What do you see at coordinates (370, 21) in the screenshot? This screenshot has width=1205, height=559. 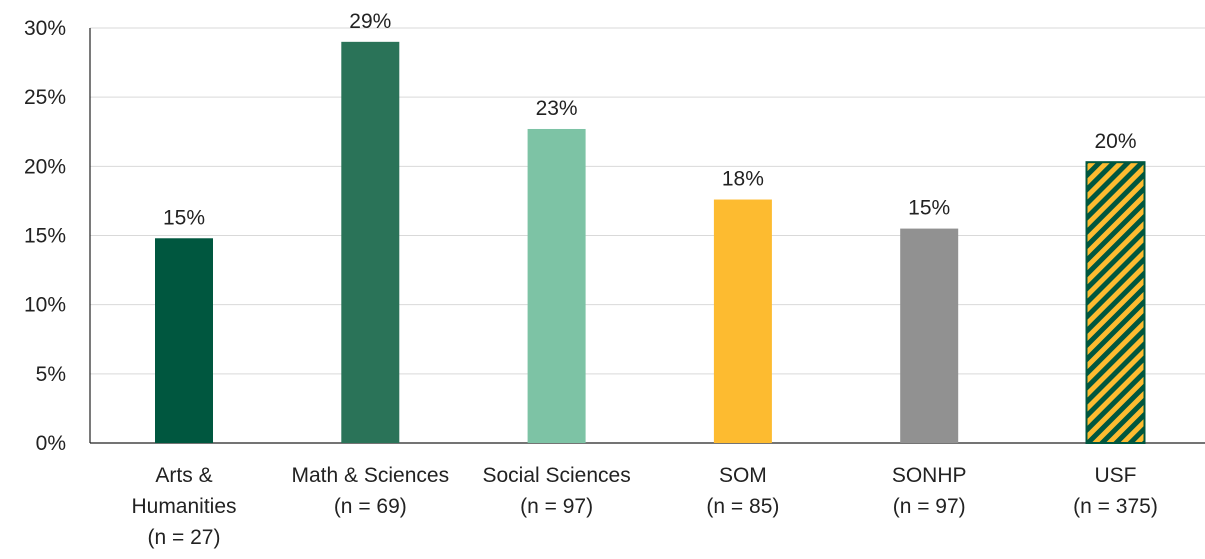 I see `data-label: 29%` at bounding box center [370, 21].